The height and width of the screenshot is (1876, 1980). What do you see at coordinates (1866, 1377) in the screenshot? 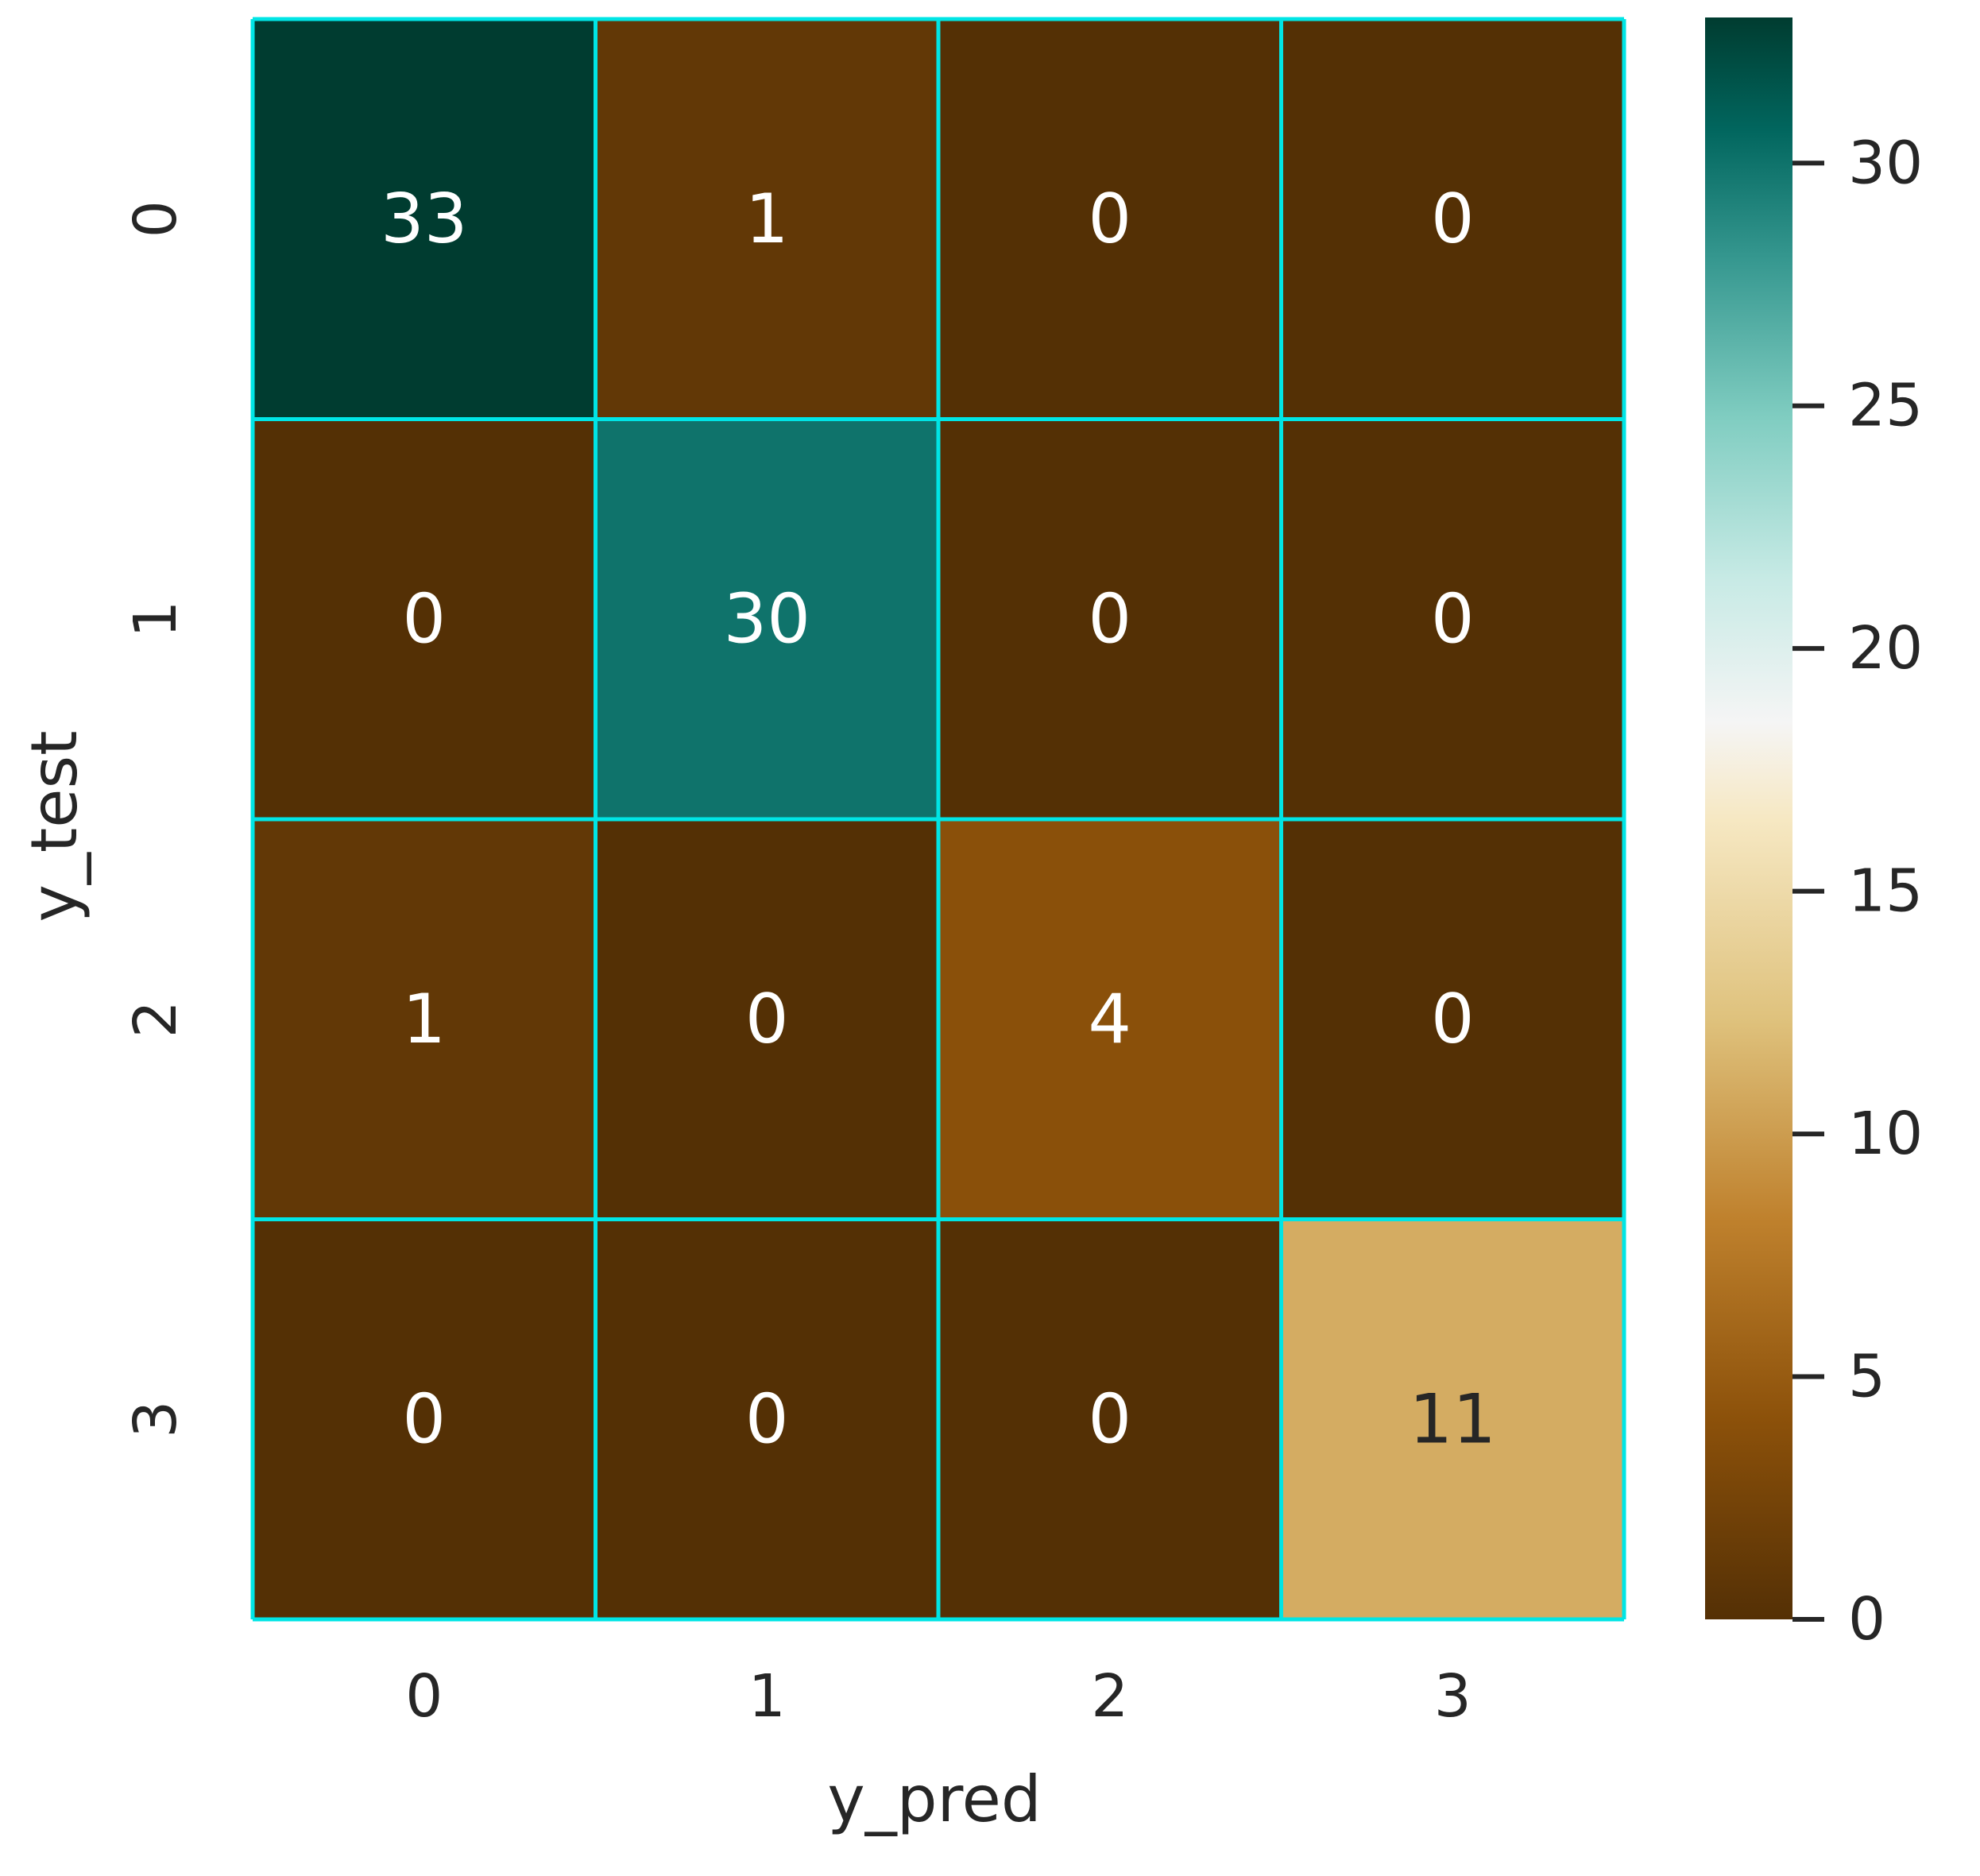
I see `colorbar-tick-label: 5` at bounding box center [1866, 1377].